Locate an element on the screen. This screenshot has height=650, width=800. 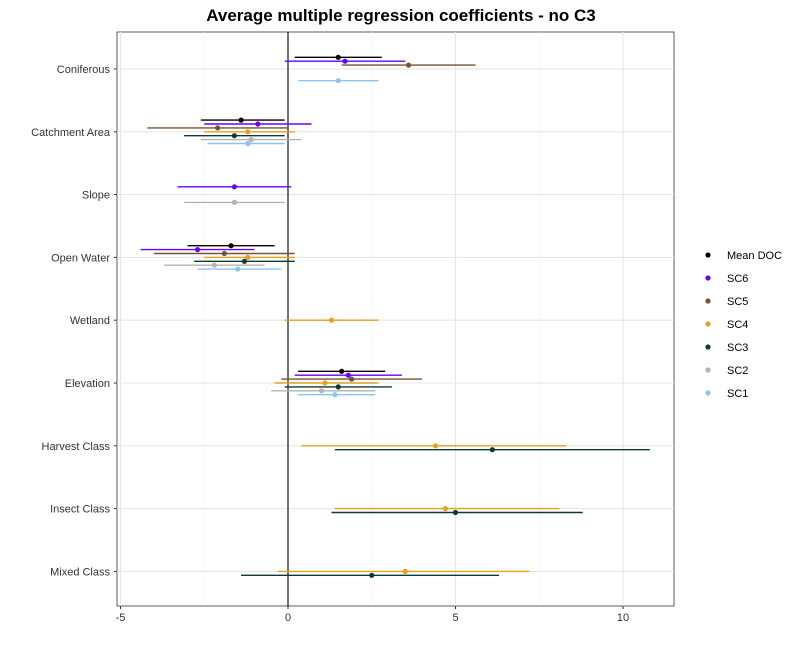
legend-item: Mean DOC is located at coordinates (743, 256).